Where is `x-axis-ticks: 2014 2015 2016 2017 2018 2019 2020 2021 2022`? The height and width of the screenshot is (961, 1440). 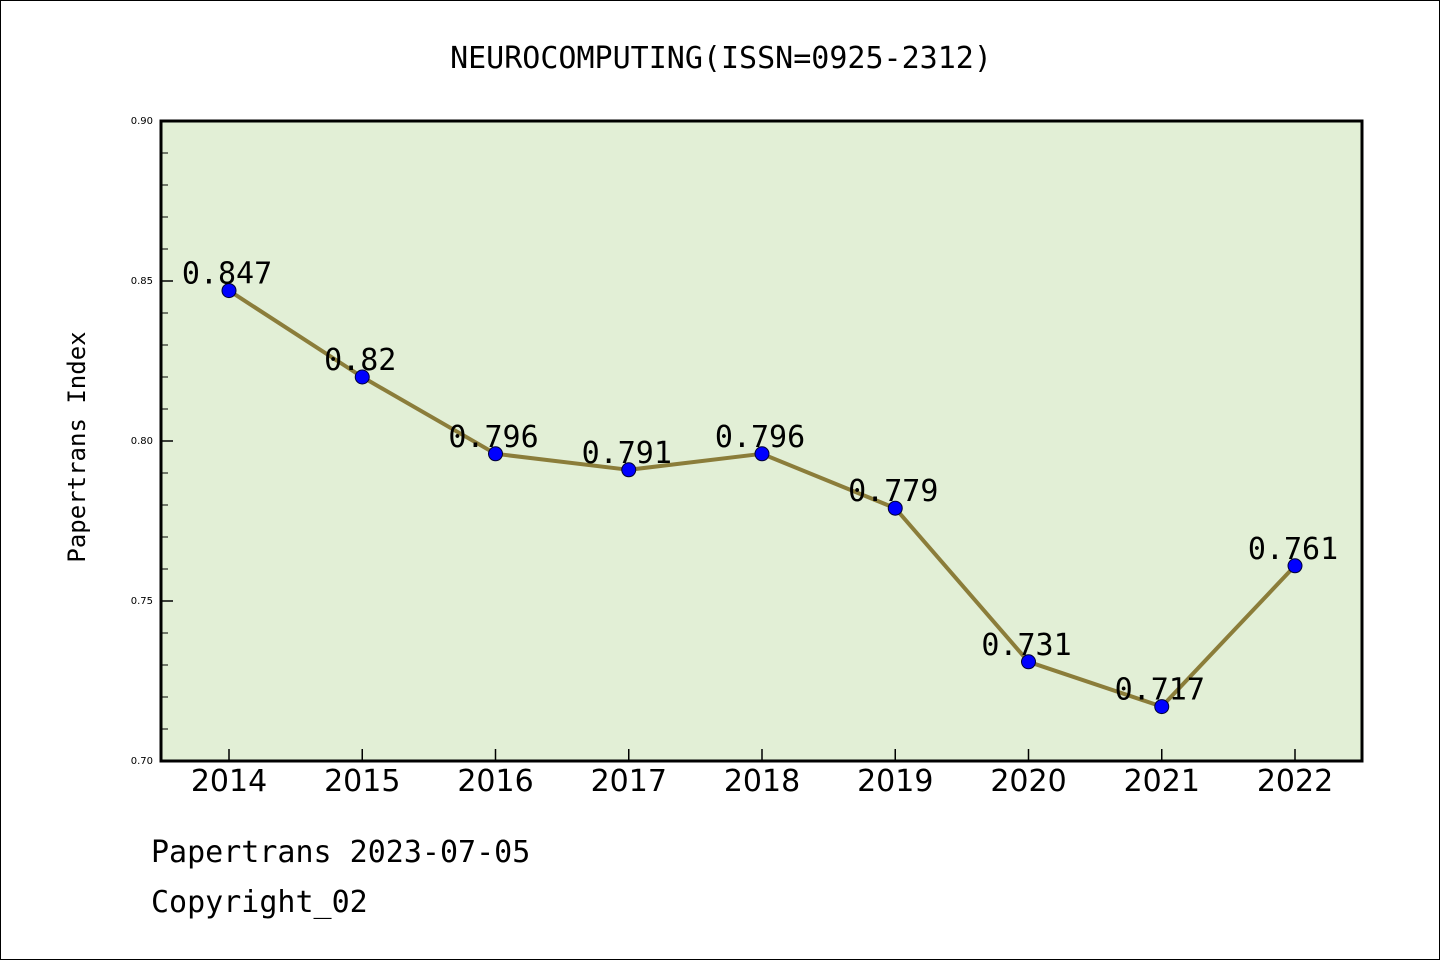 x-axis-ticks: 2014 2015 2016 2017 2018 2019 2020 2021 2022 is located at coordinates (762, 774).